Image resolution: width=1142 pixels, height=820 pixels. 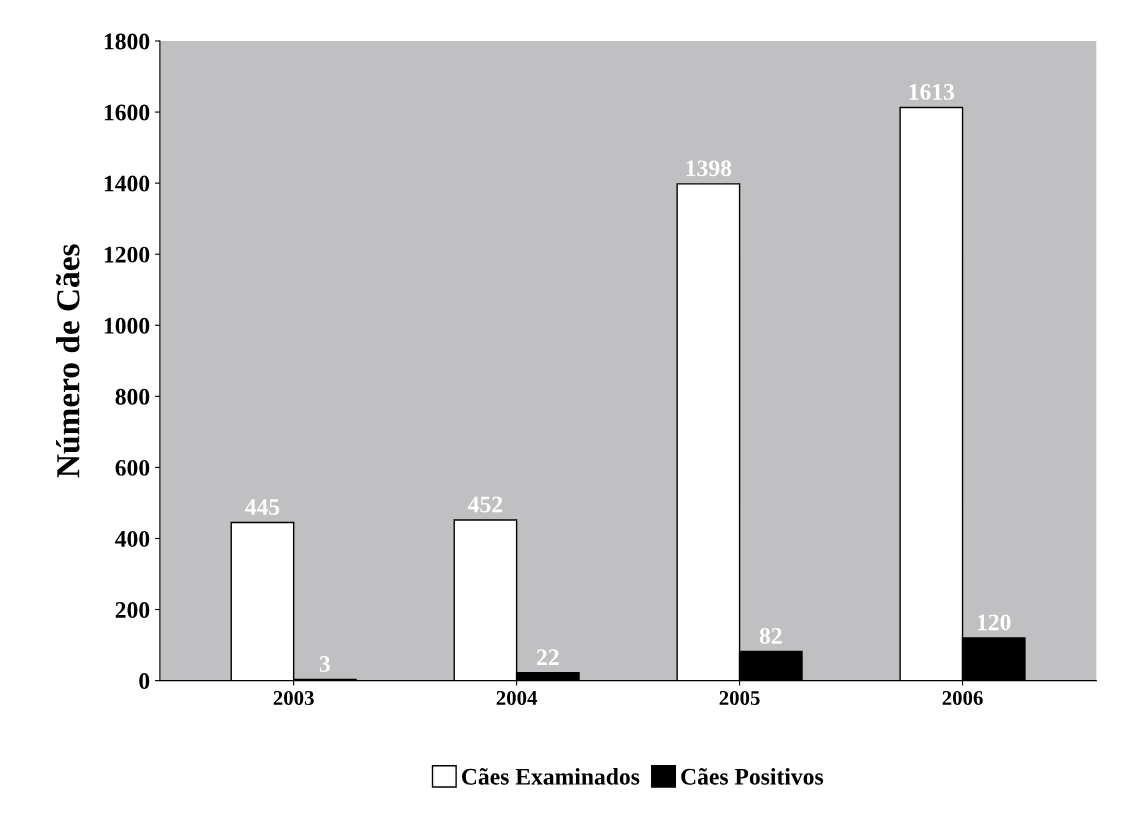 What do you see at coordinates (770, 635) in the screenshot?
I see `data-label: 82` at bounding box center [770, 635].